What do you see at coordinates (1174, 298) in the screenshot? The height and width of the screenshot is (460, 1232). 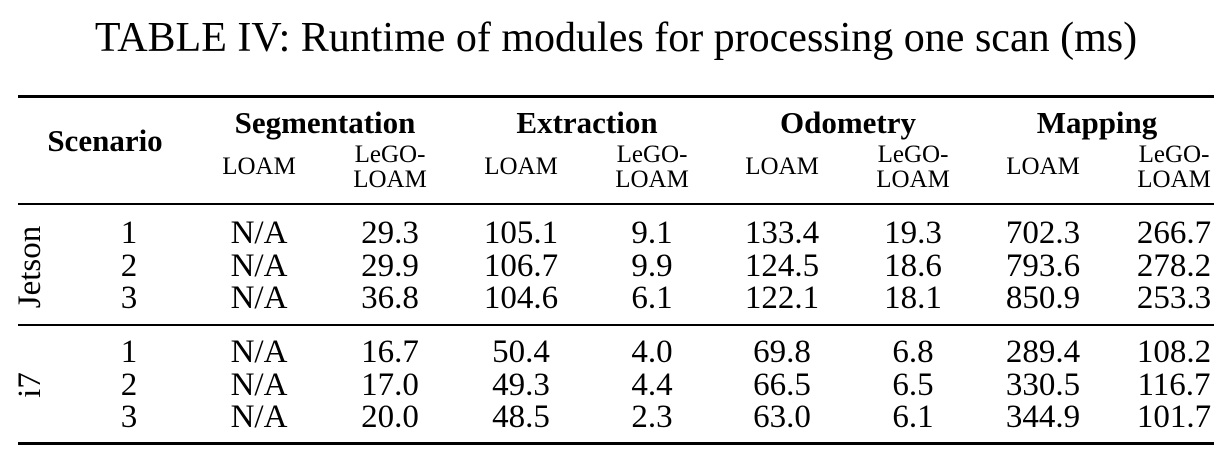 I see `value-cell: 253.3` at bounding box center [1174, 298].